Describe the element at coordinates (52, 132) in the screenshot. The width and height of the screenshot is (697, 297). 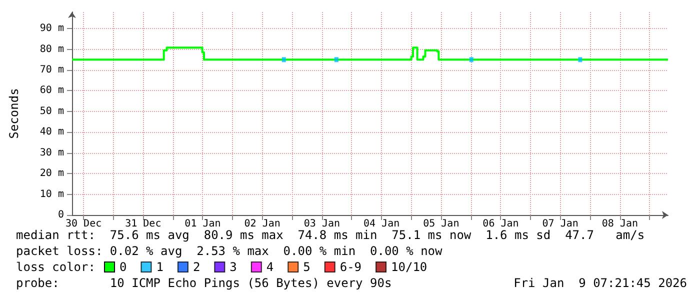
I see `y-tick-label: 40 m` at that location.